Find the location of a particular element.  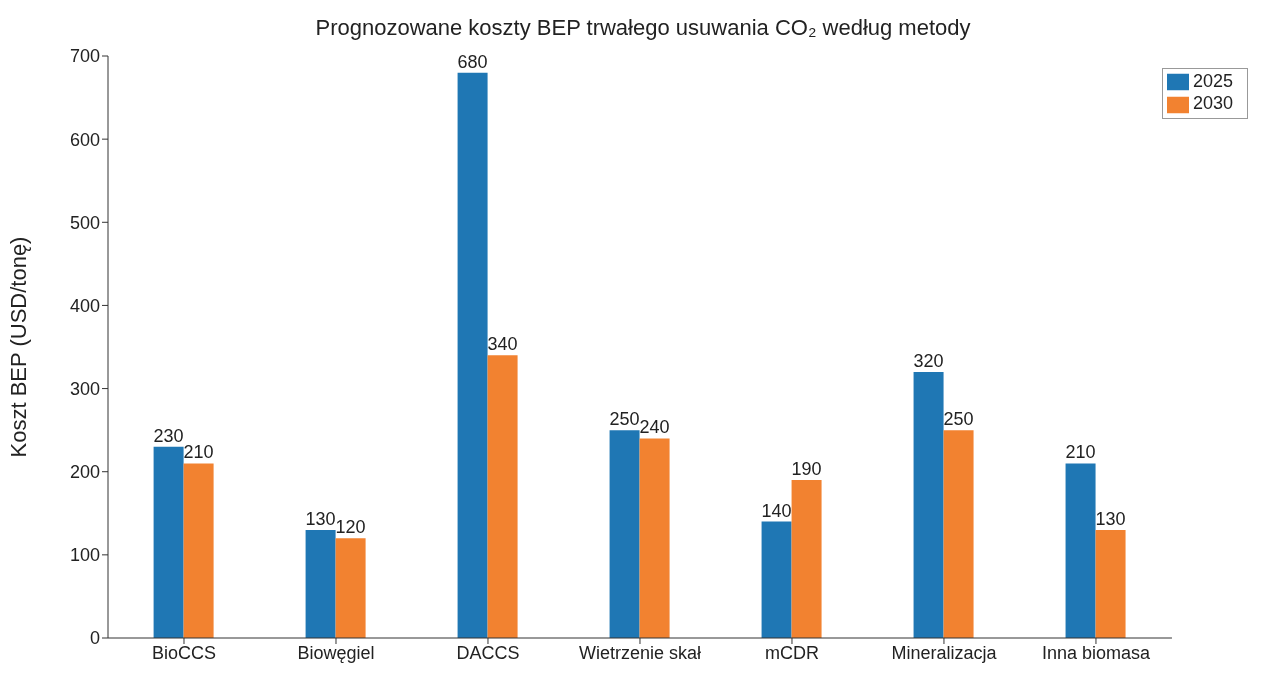

x-tick-label: mCDR is located at coordinates (791, 652).